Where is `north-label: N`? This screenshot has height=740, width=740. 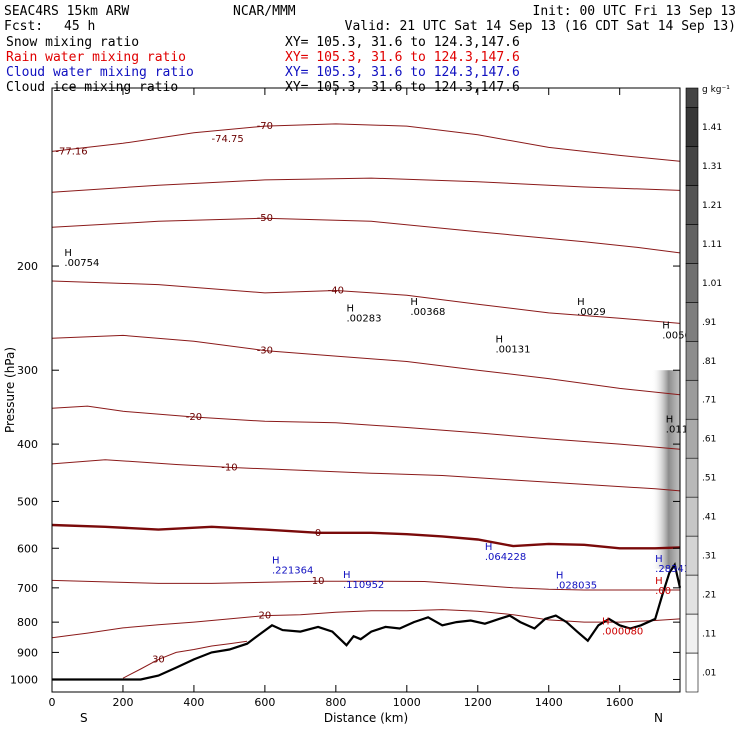 north-label: N is located at coordinates (658, 718).